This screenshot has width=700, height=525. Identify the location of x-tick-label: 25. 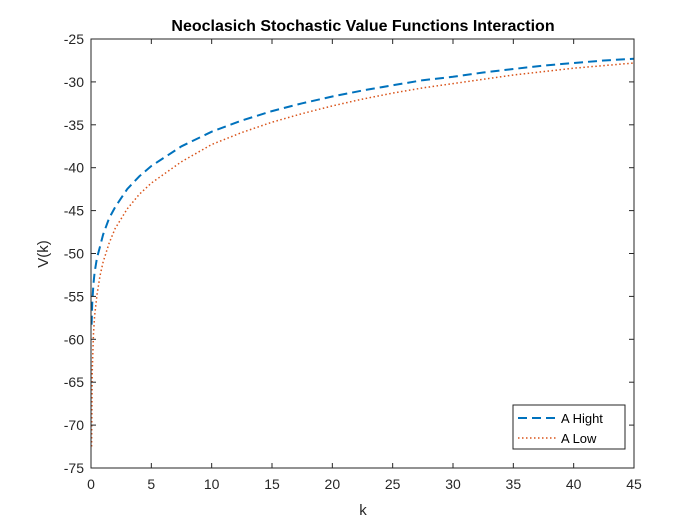
(393, 484).